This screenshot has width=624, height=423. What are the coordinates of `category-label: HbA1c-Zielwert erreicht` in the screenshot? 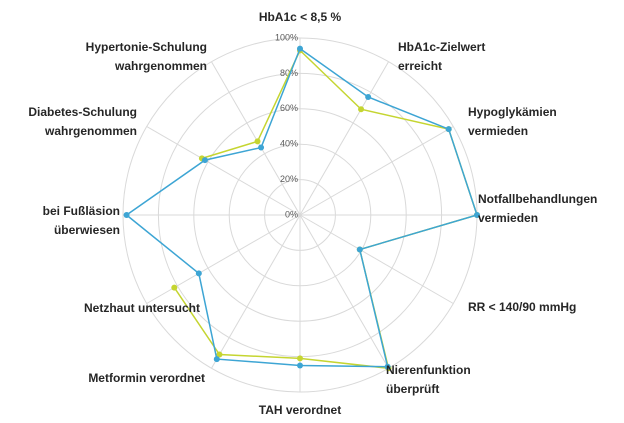 It's located at (442, 56).